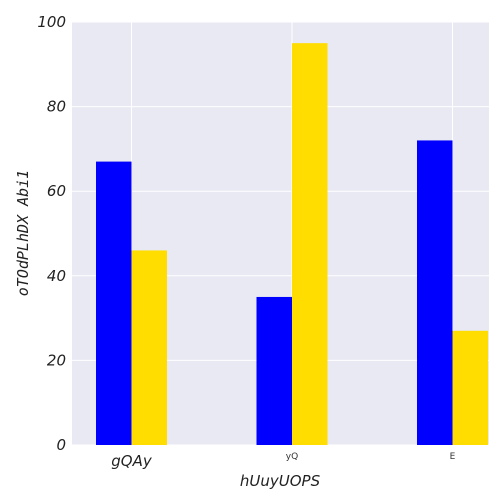  Describe the element at coordinates (51, 233) in the screenshot. I see `y-tick-labels: 0 20 40 60 80 100` at that location.